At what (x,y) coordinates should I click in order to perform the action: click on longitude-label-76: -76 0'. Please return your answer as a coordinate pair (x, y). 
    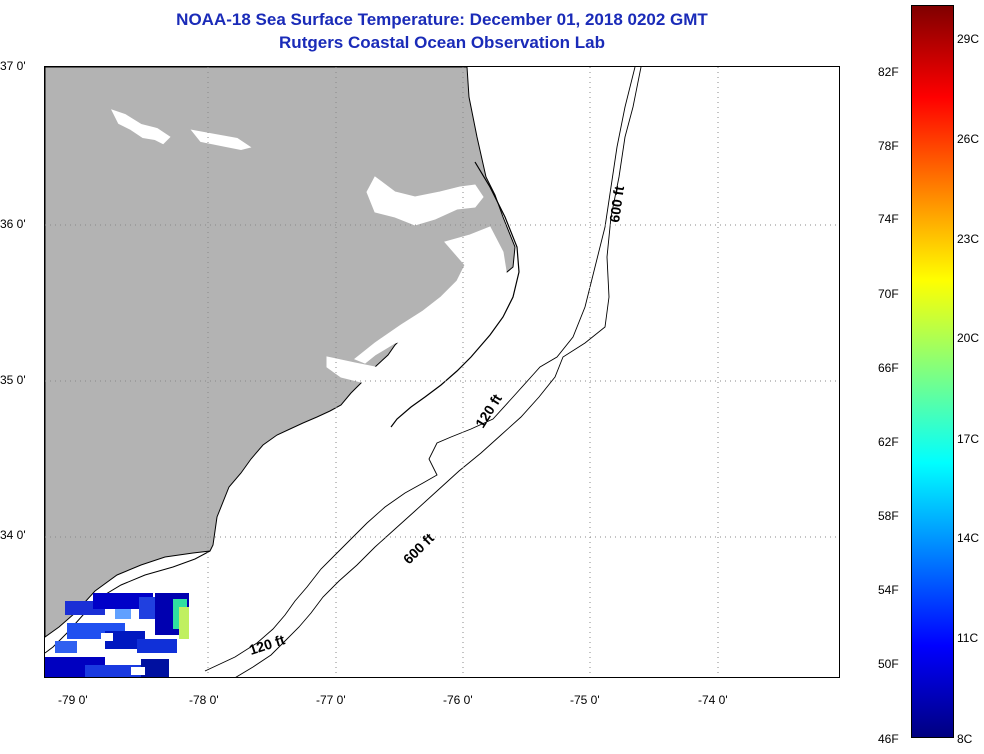
    Looking at the image, I should click on (458, 700).